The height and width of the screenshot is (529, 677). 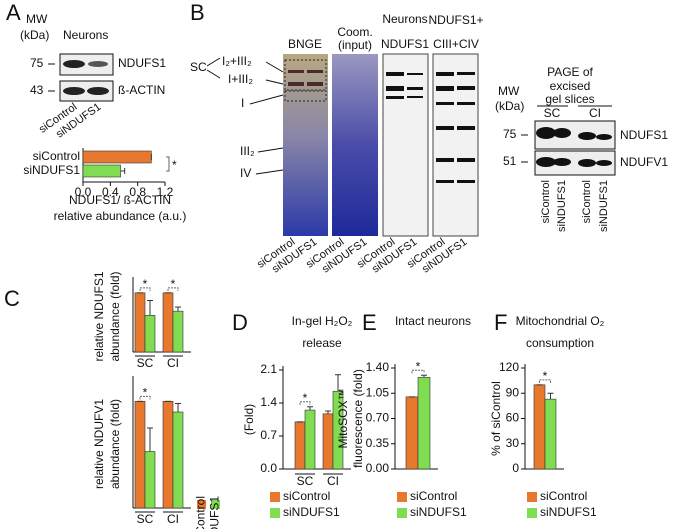 I want to click on complex-label: III₂, so click(x=247, y=151).